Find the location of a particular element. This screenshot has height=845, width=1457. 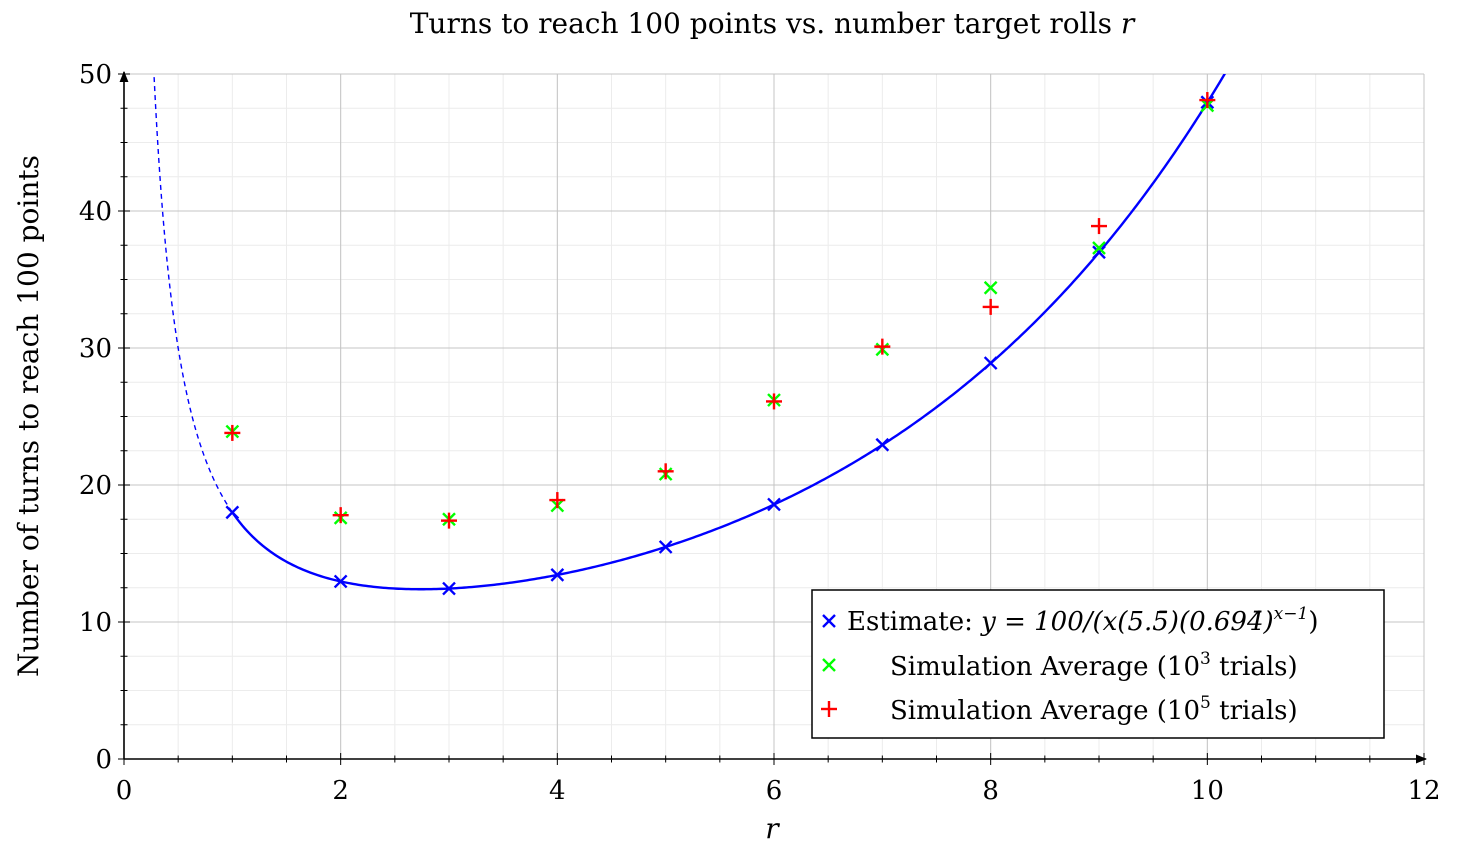

legend-marker-estimate is located at coordinates (829, 621).